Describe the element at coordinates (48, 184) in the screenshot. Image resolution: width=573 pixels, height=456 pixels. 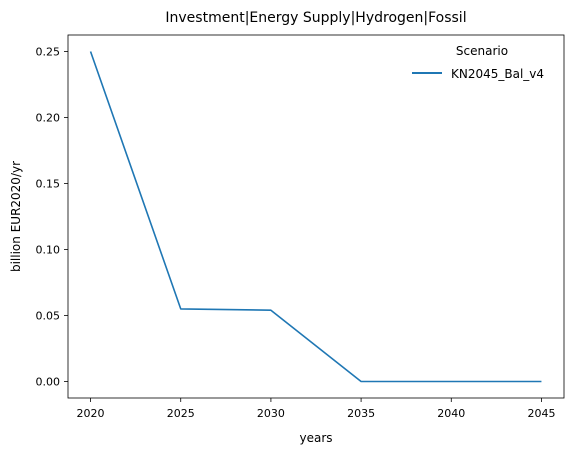
I see `y-tick-label: 0.15` at that location.